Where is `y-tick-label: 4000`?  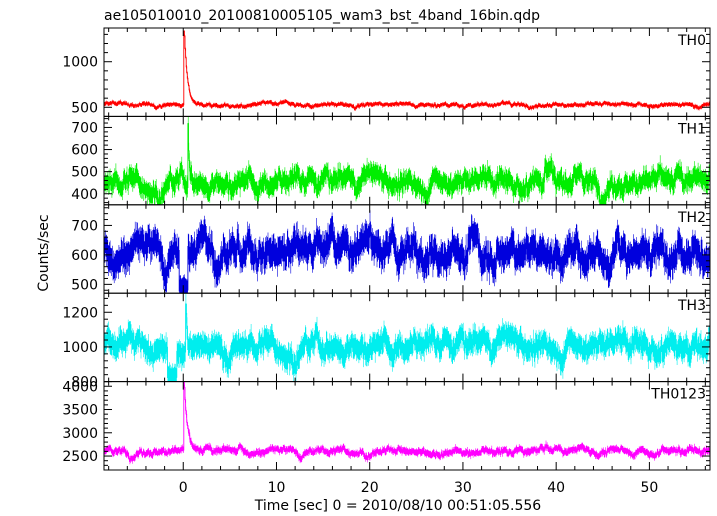 y-tick-label: 4000 is located at coordinates (80, 387).